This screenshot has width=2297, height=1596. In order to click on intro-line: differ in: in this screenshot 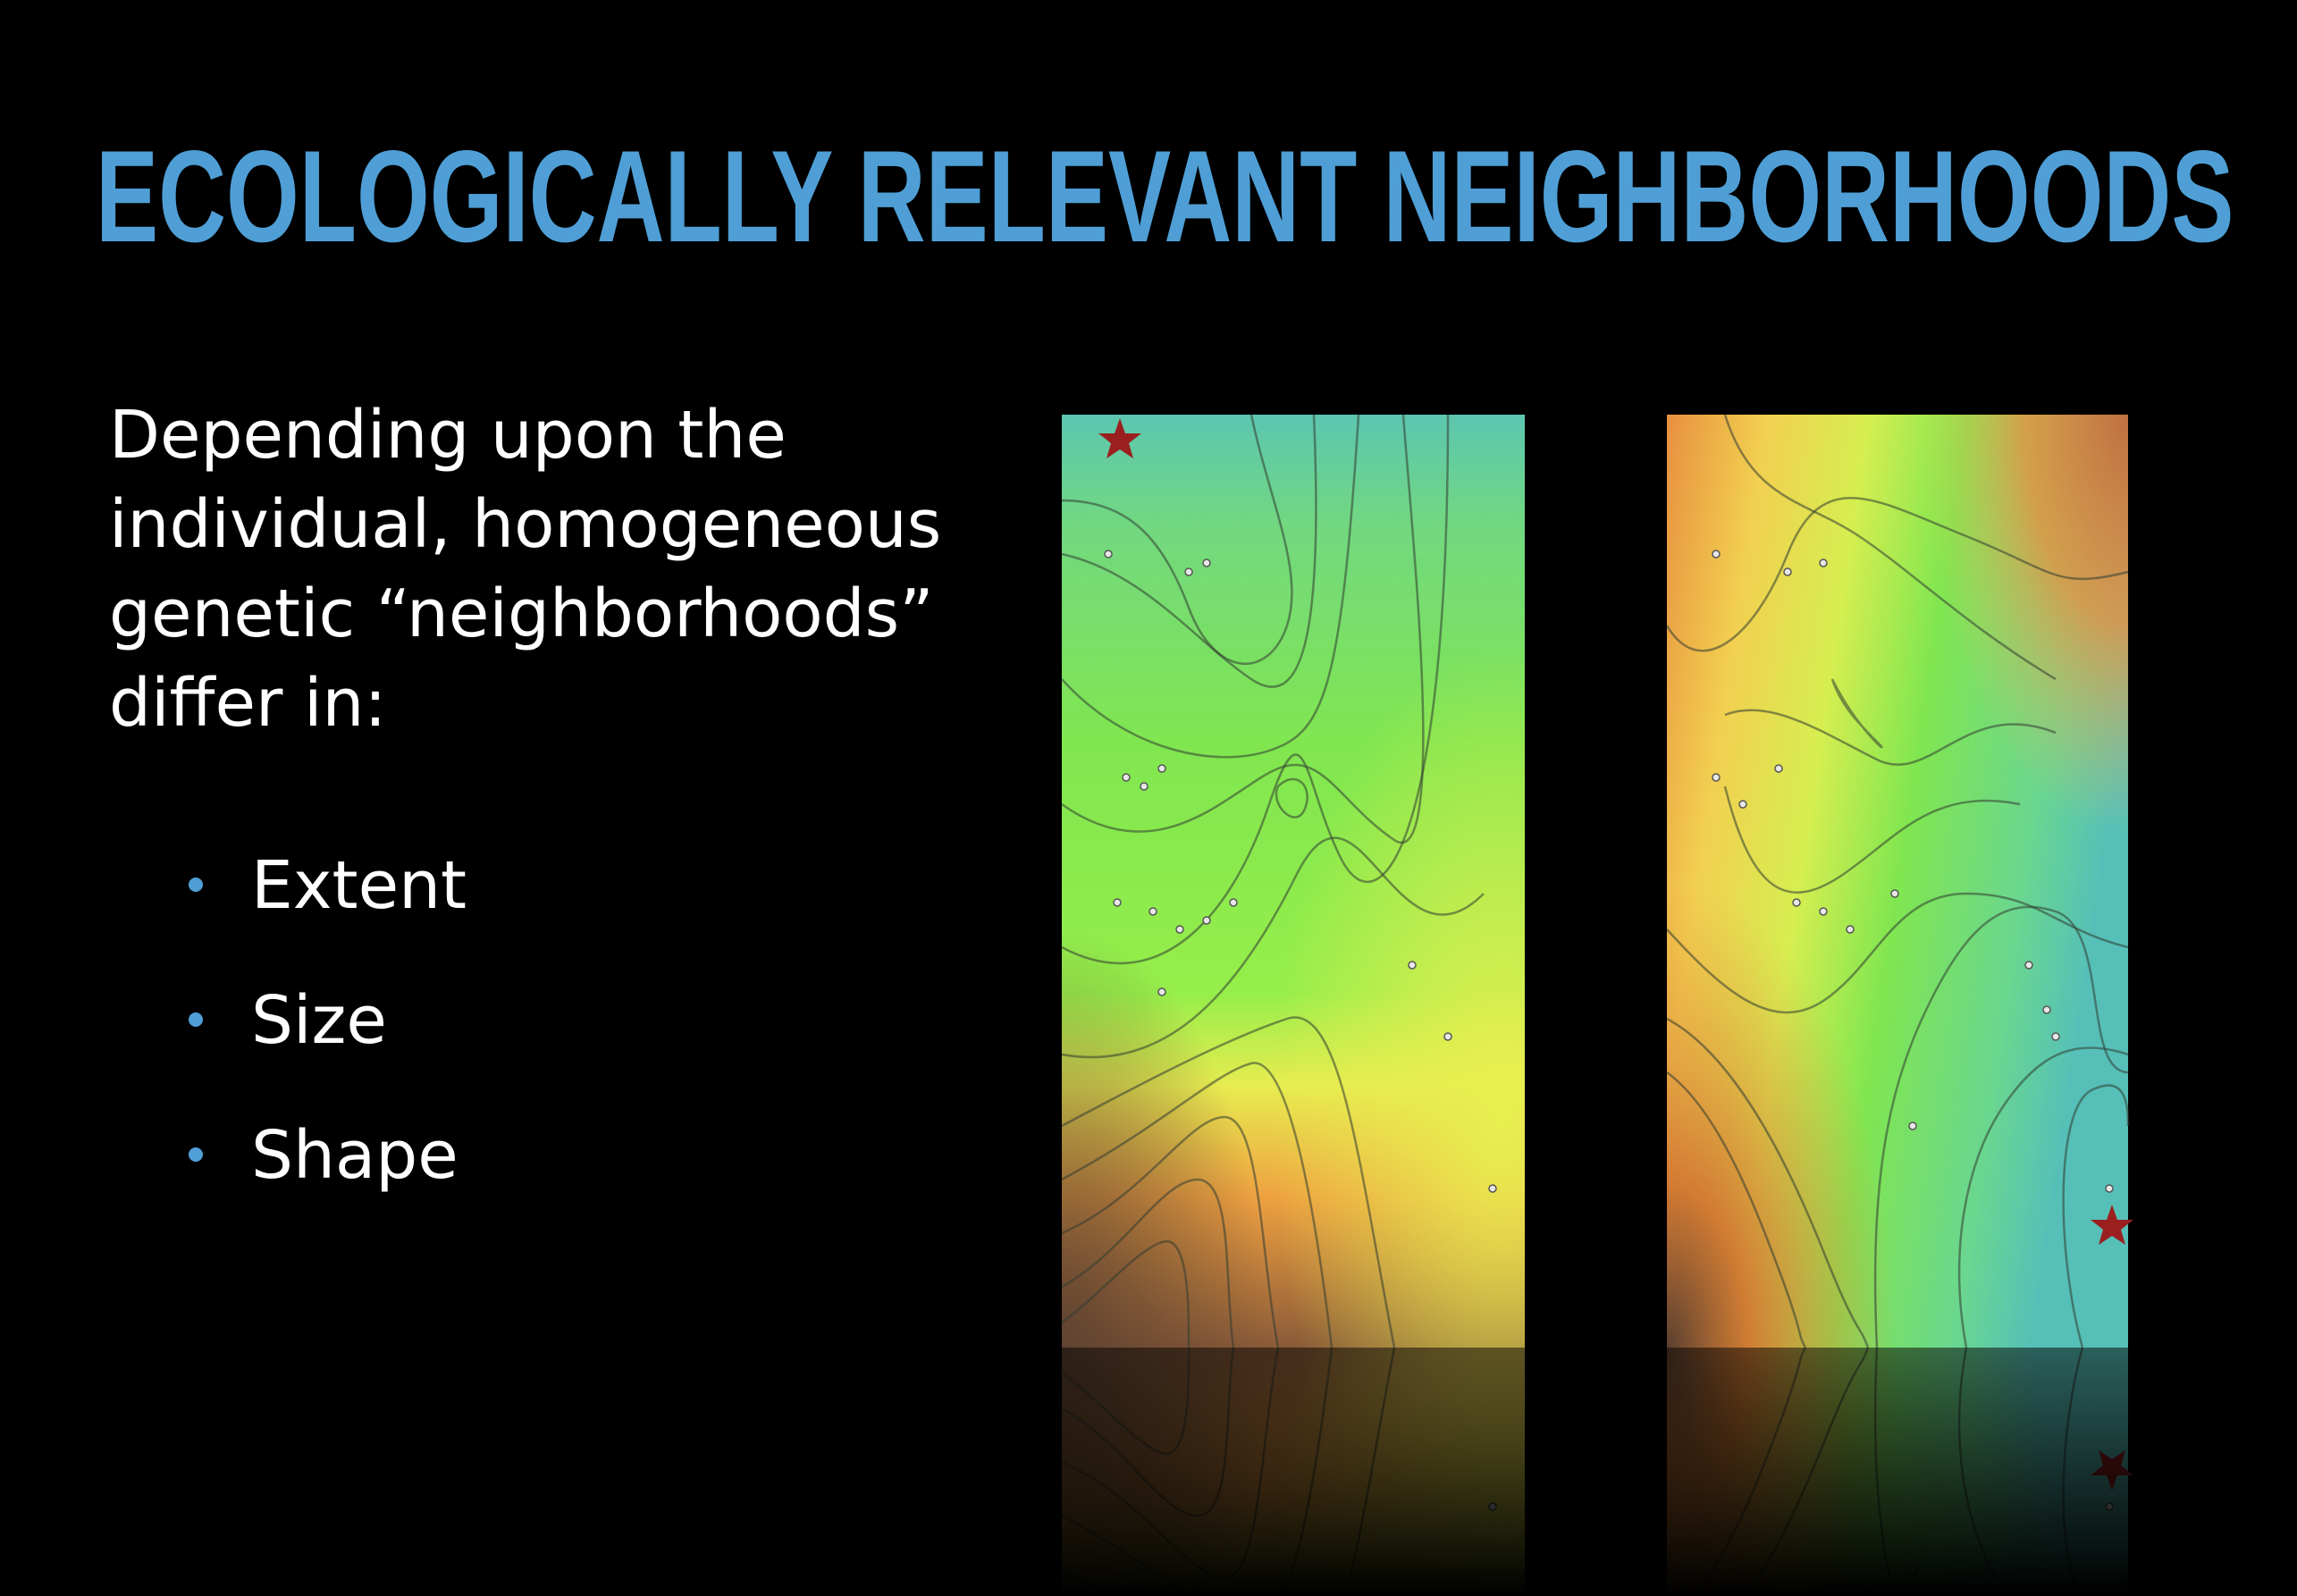, I will do `click(248, 703)`.